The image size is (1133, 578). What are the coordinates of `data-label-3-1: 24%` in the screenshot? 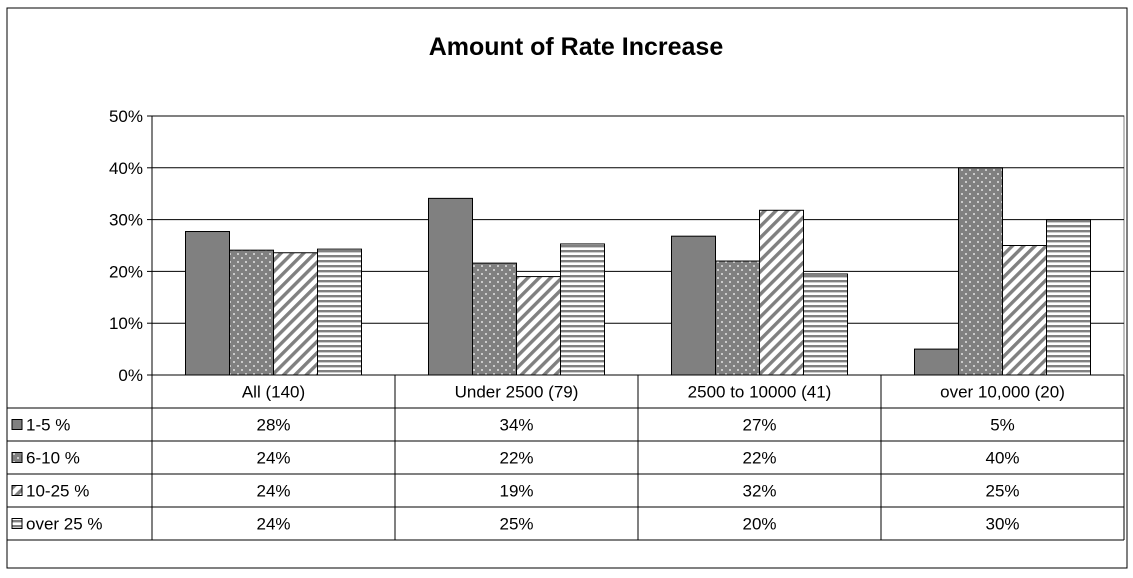 It's located at (273, 491).